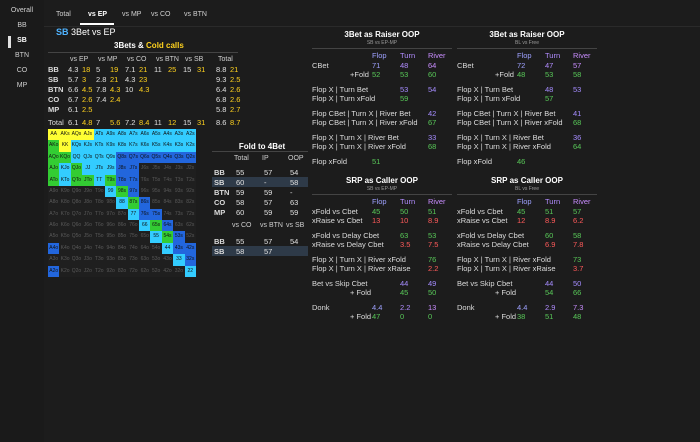 Image resolution: width=700 pixels, height=442 pixels. Describe the element at coordinates (167, 260) in the screenshot. I see `hand-cell: 43o` at that location.